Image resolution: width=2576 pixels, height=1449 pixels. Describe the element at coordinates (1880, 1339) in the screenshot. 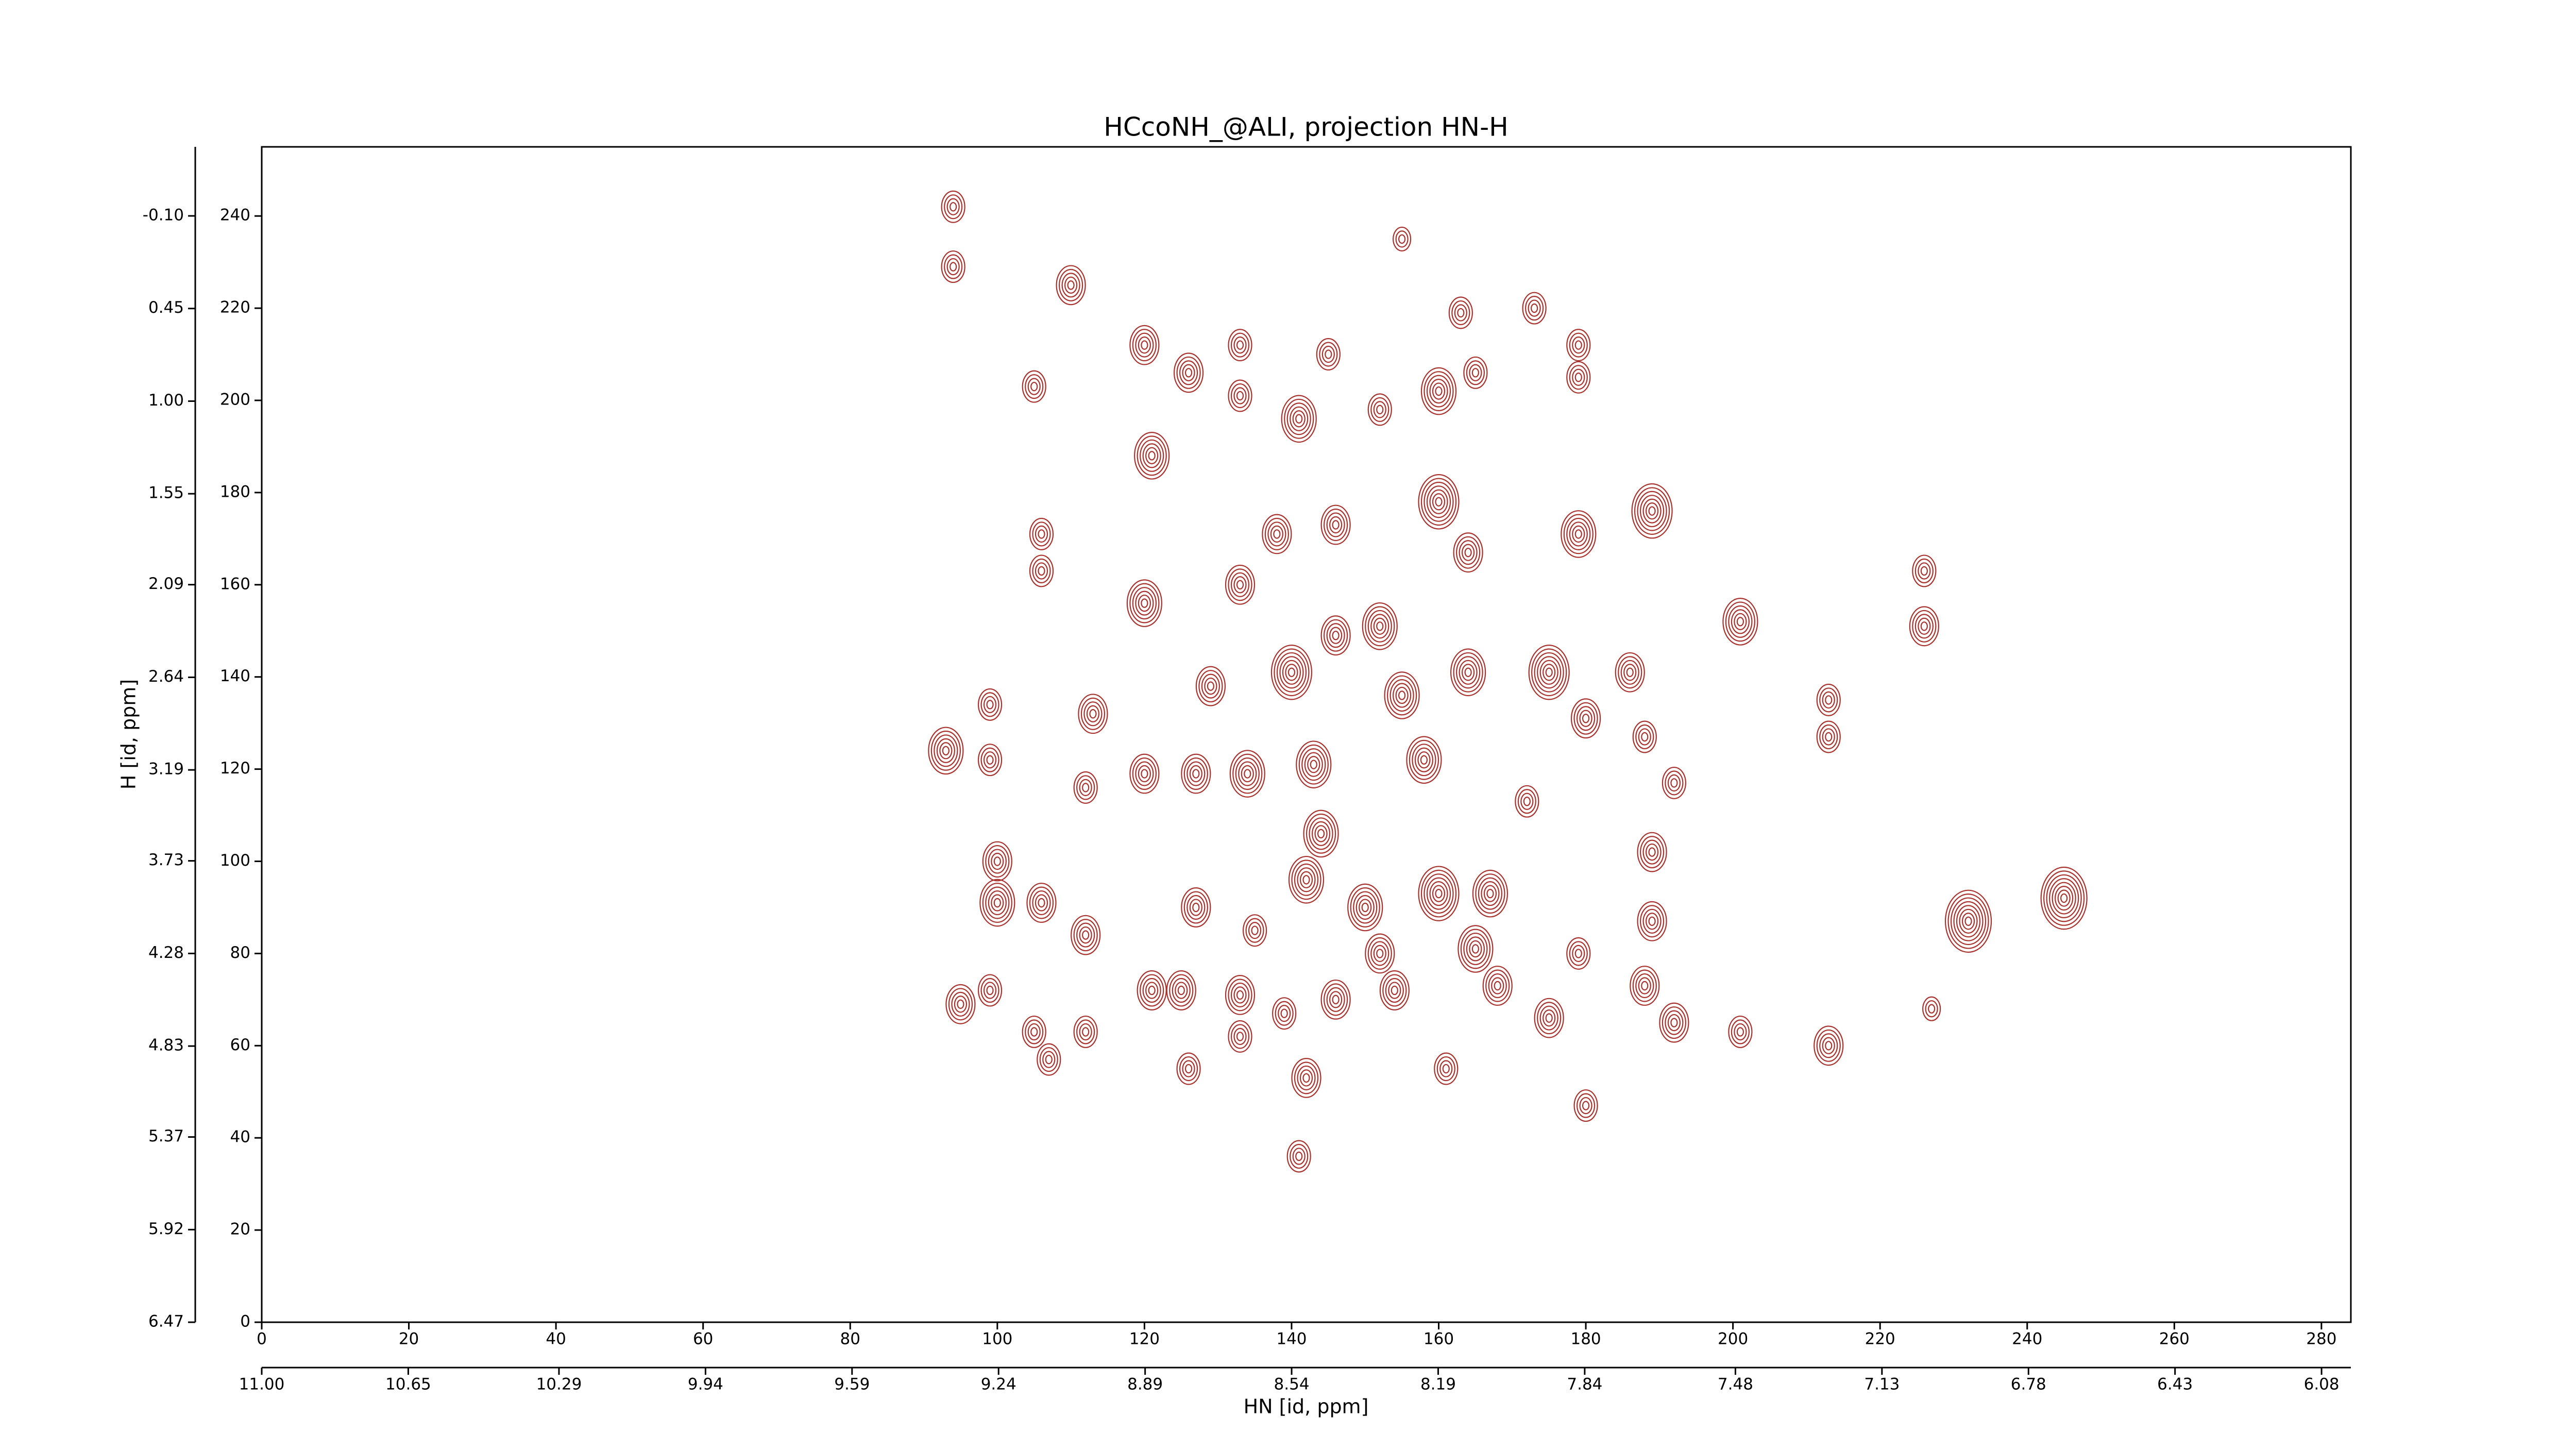

I see `x-tick-label: 220` at that location.